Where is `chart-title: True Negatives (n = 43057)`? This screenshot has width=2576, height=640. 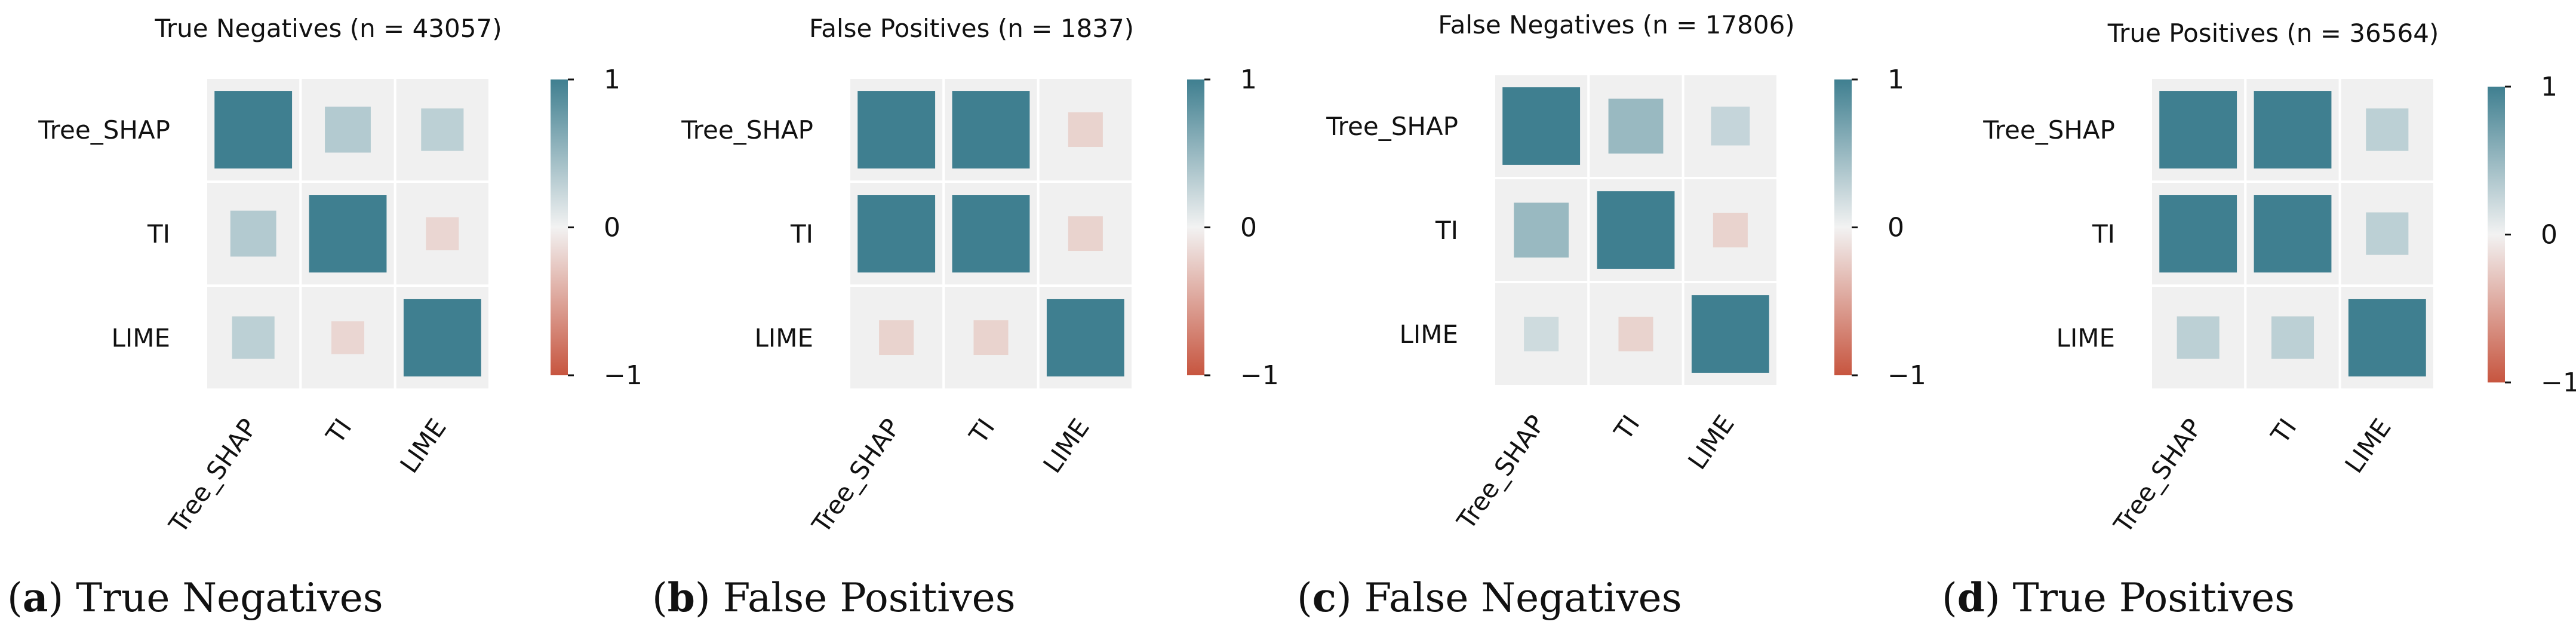 chart-title: True Negatives (n = 43057) is located at coordinates (328, 28).